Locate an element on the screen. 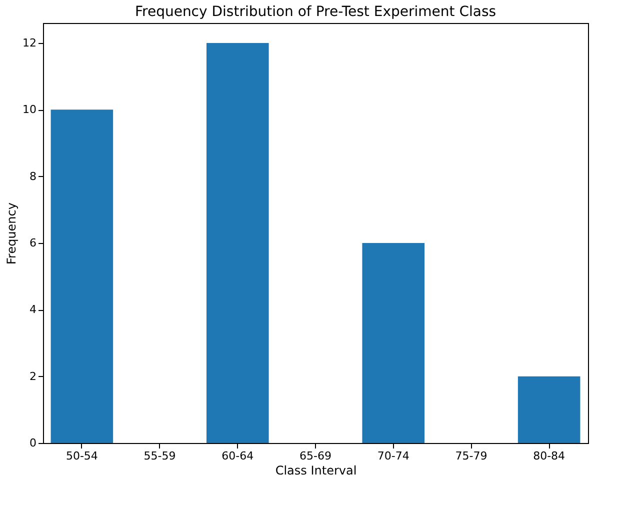 The height and width of the screenshot is (512, 622). x-axis-title: Class Interval is located at coordinates (316, 471).